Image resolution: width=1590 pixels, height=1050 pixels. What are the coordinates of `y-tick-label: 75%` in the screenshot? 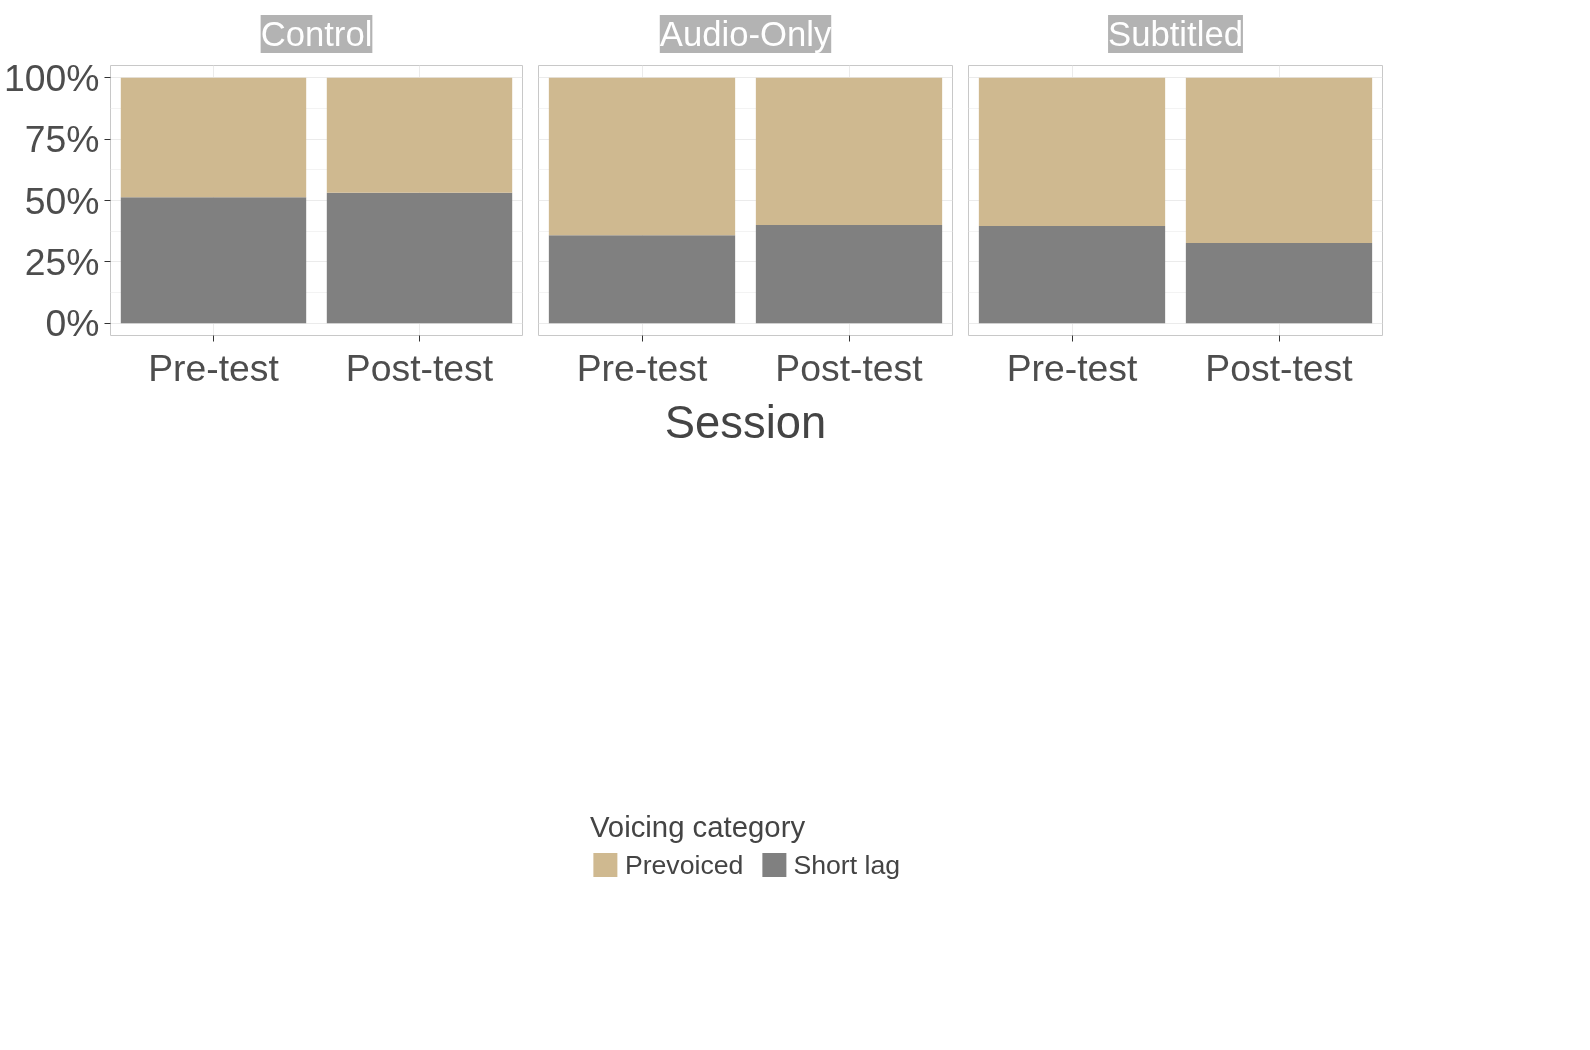 It's located at (62, 139).